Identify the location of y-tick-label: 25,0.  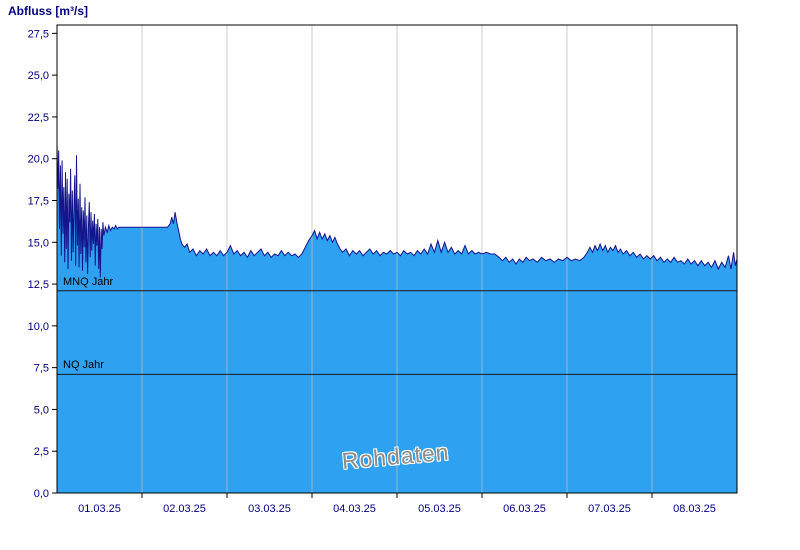
(38, 76).